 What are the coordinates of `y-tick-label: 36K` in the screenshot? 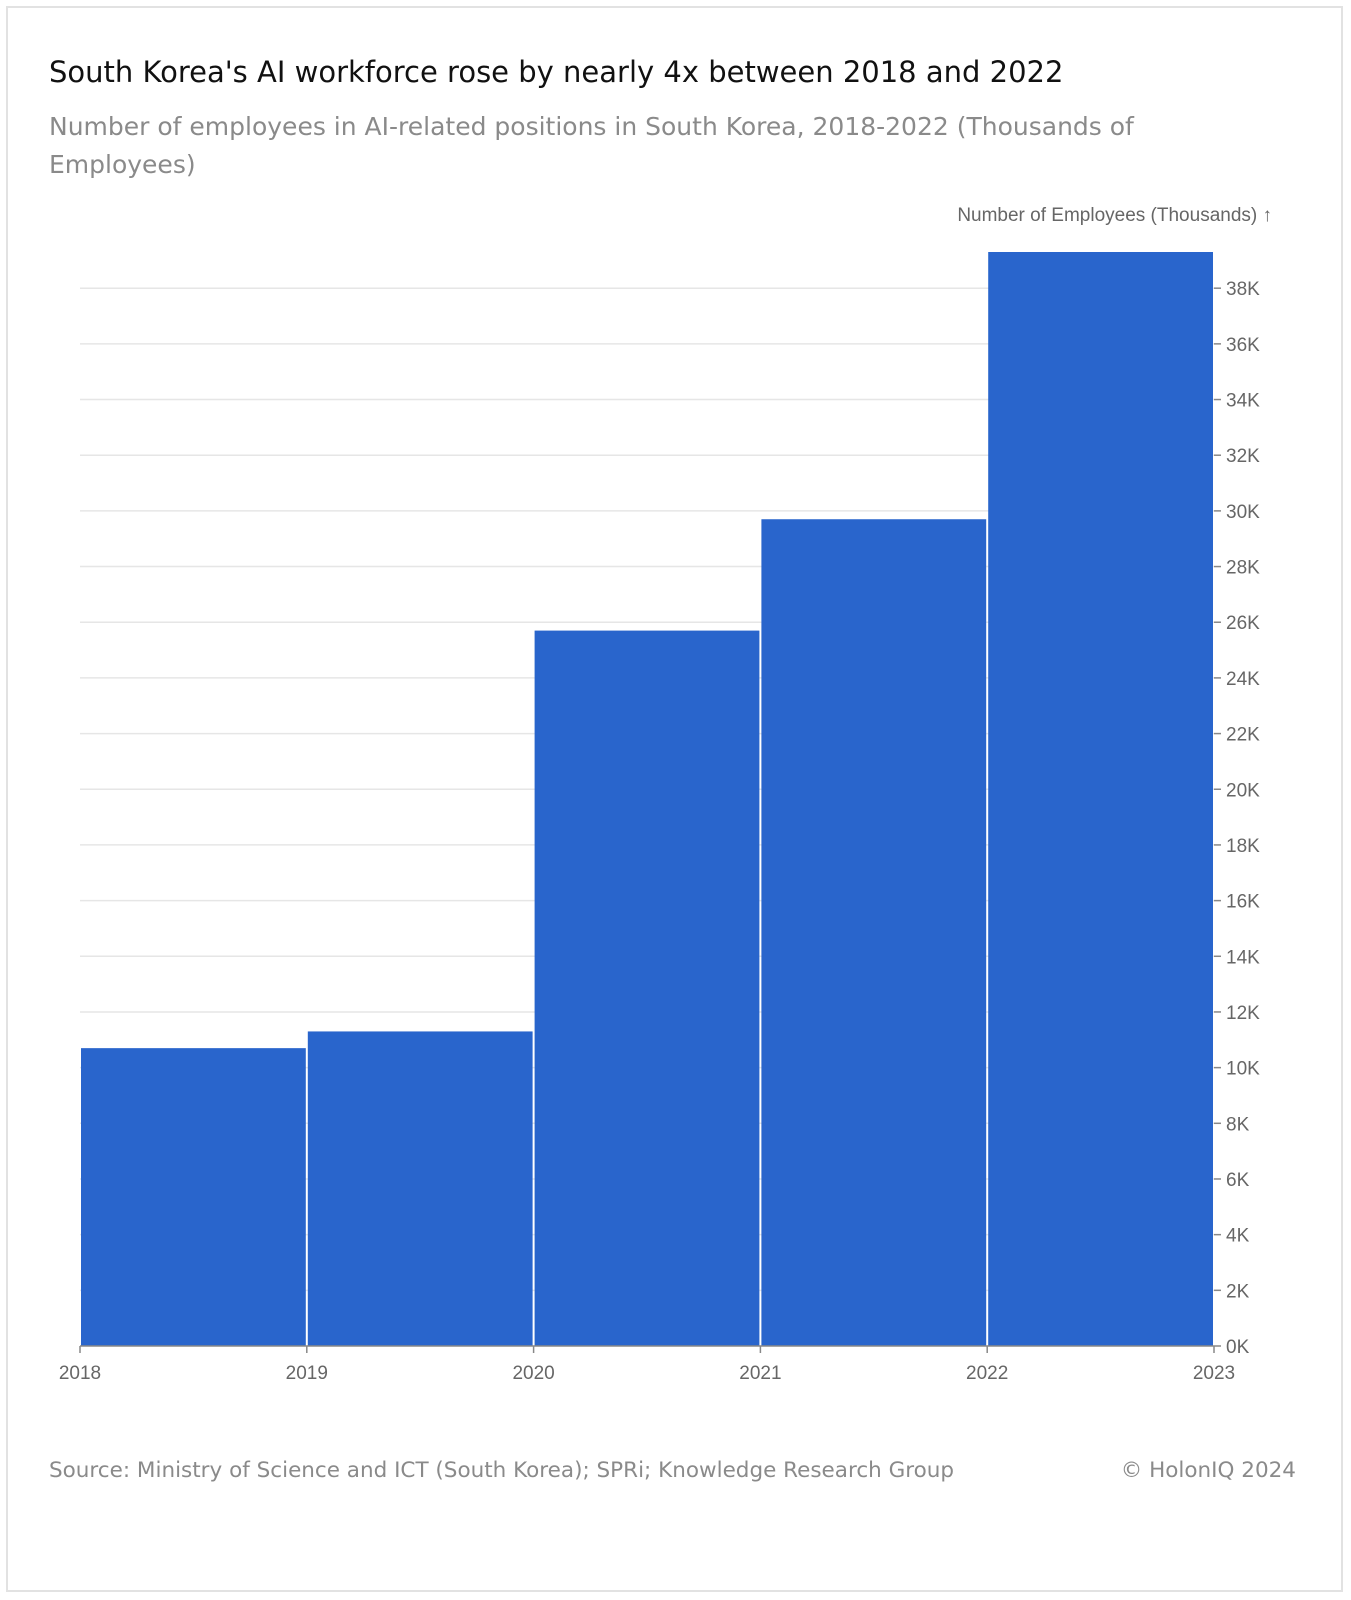 It's located at (1243, 345).